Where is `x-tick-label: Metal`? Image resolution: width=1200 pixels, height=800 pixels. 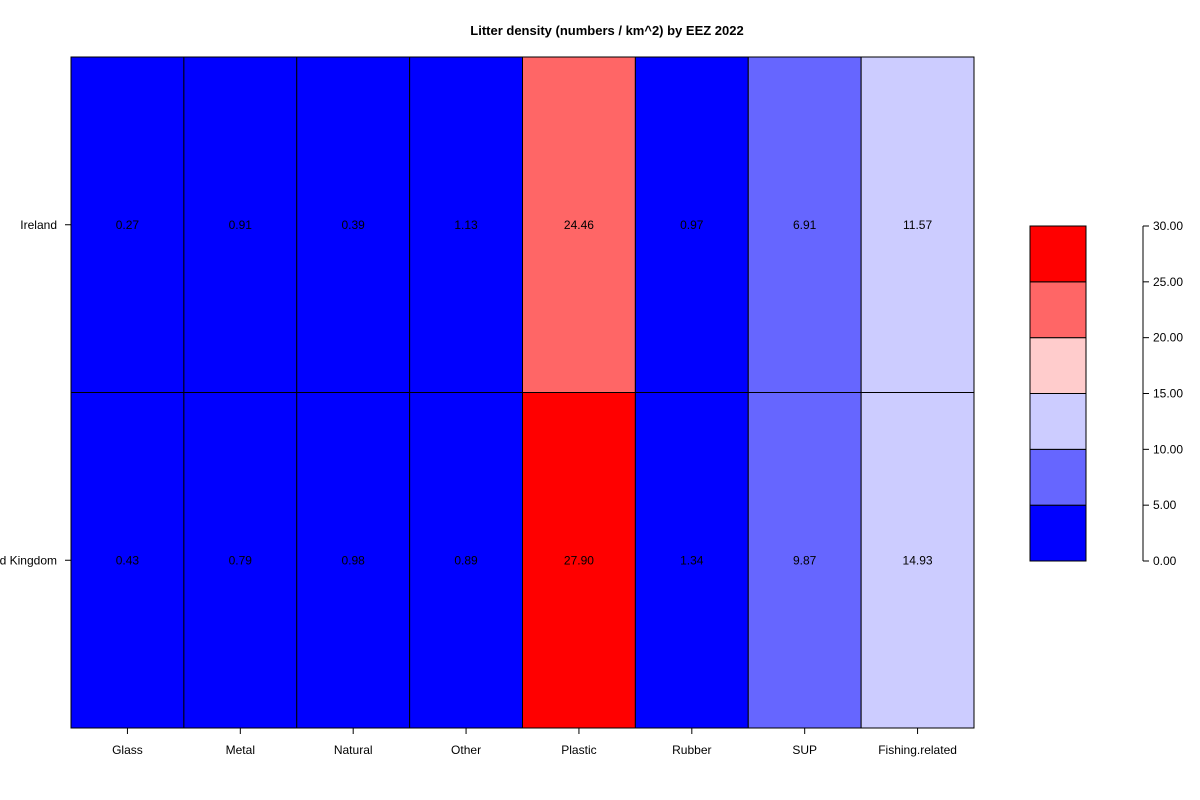 x-tick-label: Metal is located at coordinates (240, 750).